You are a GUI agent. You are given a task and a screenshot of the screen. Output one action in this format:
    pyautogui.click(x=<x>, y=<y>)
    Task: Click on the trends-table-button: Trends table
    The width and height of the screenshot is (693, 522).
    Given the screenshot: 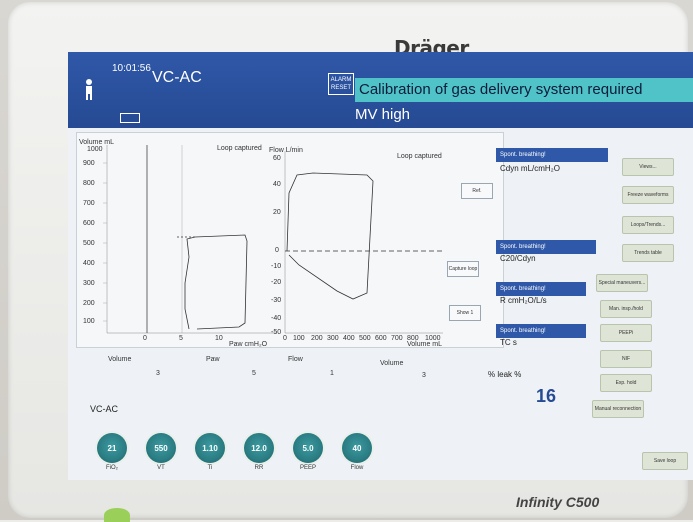 What is the action you would take?
    pyautogui.click(x=648, y=253)
    